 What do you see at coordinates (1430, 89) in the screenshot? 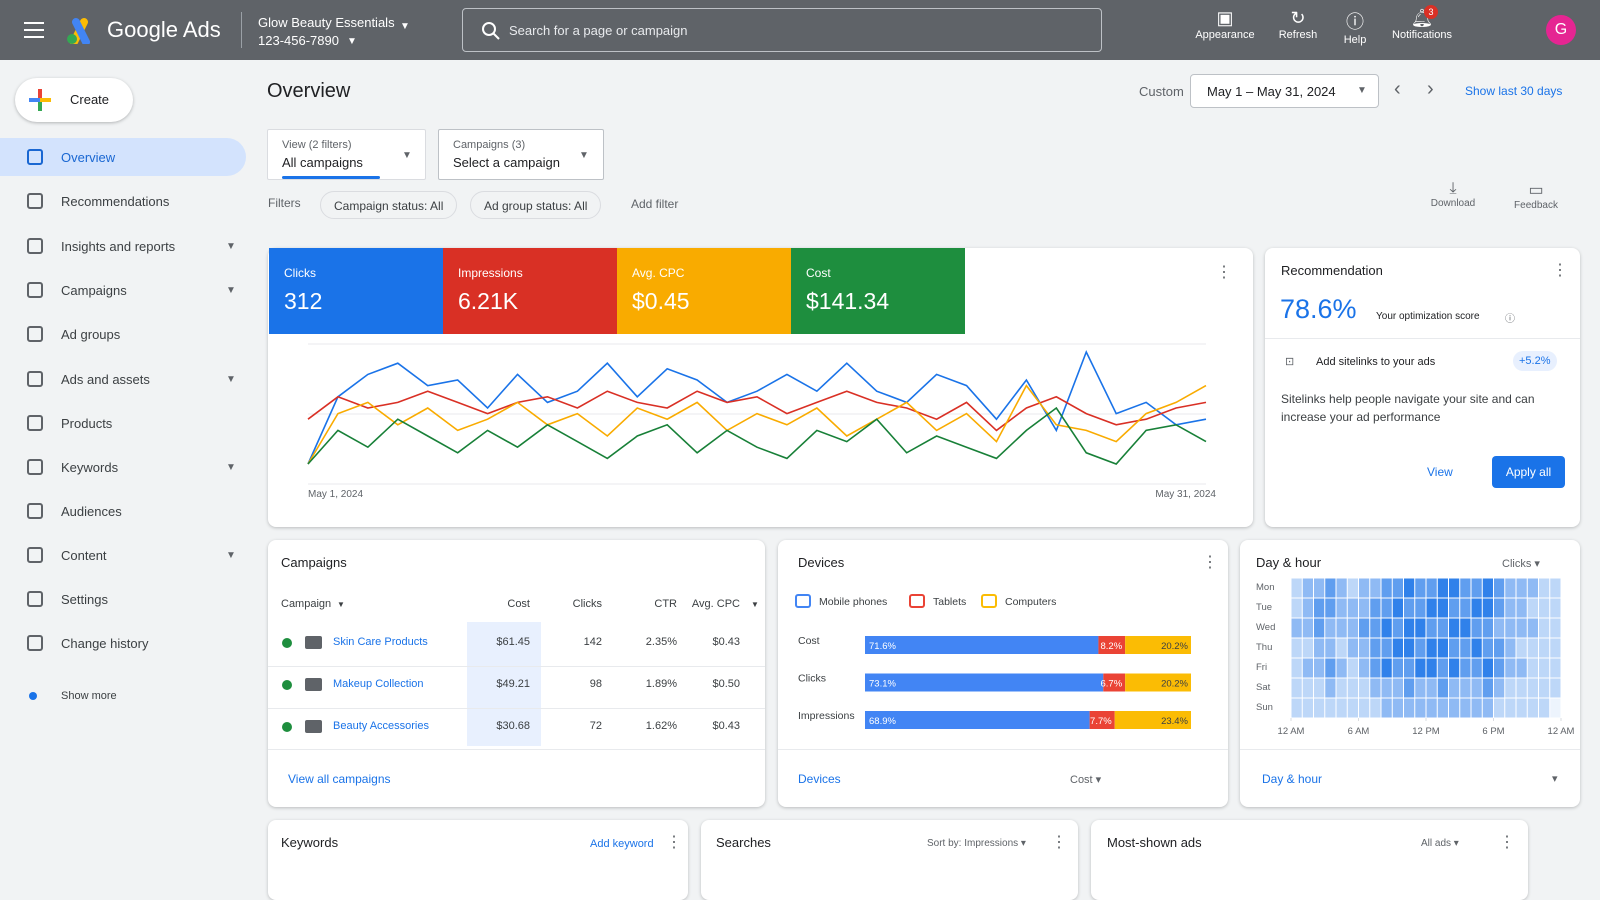
I see `next-button: ›` at bounding box center [1430, 89].